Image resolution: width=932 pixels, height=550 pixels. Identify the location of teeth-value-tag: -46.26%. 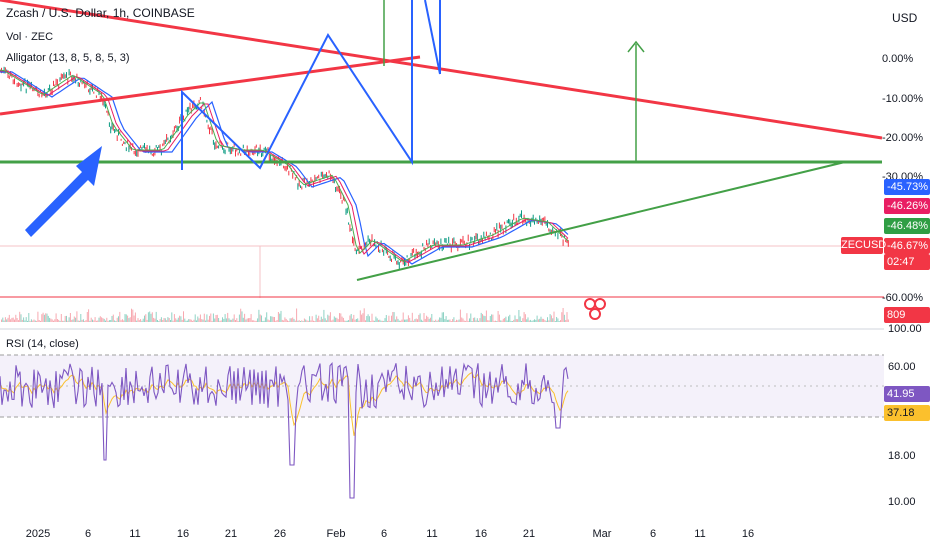
(907, 206).